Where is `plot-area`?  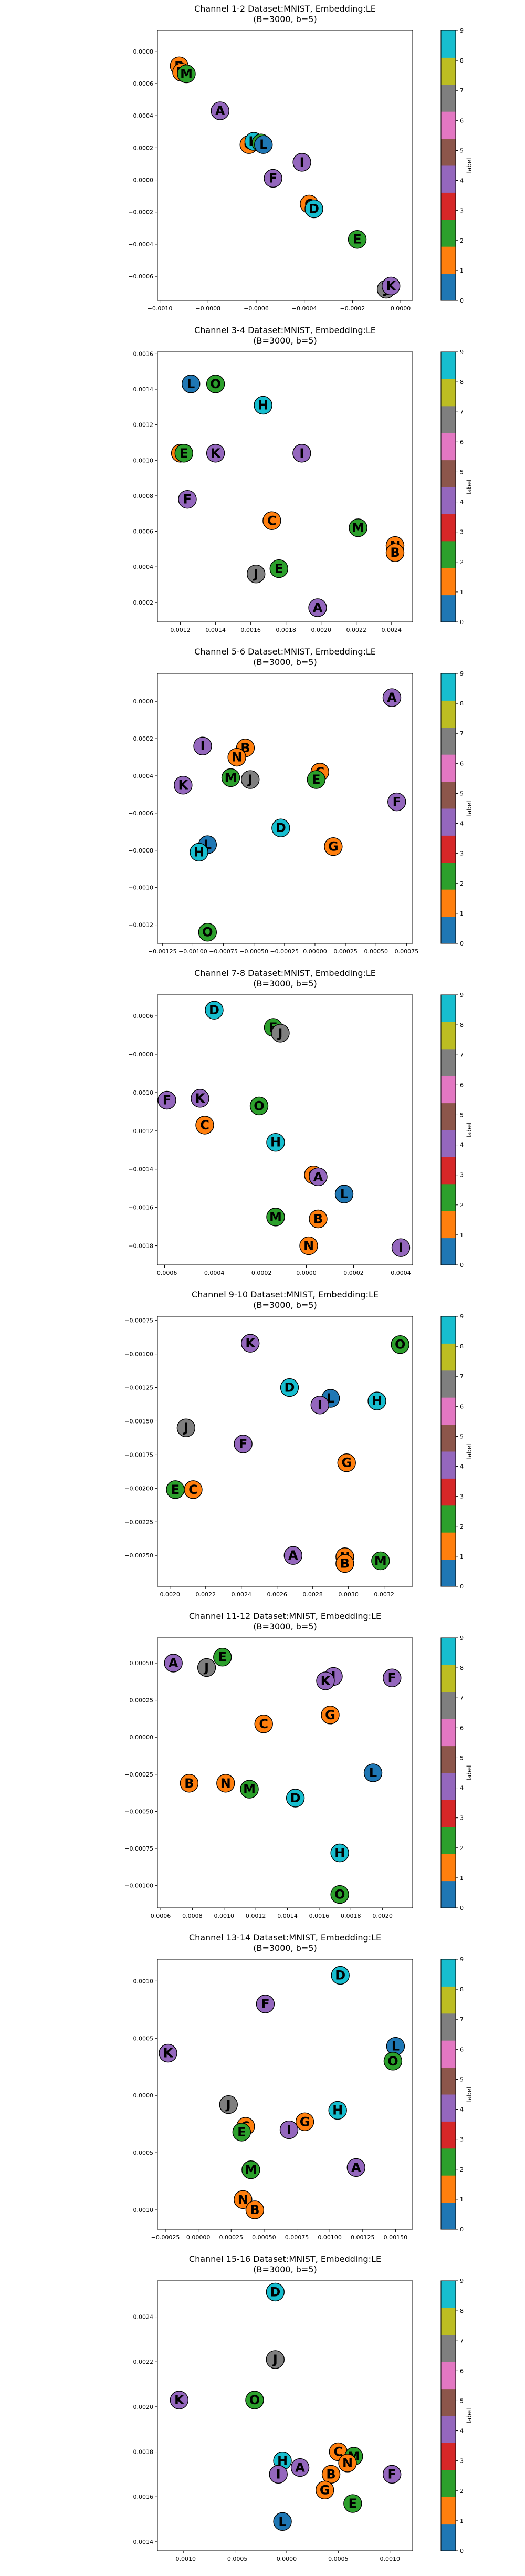
plot-area is located at coordinates (285, 1451).